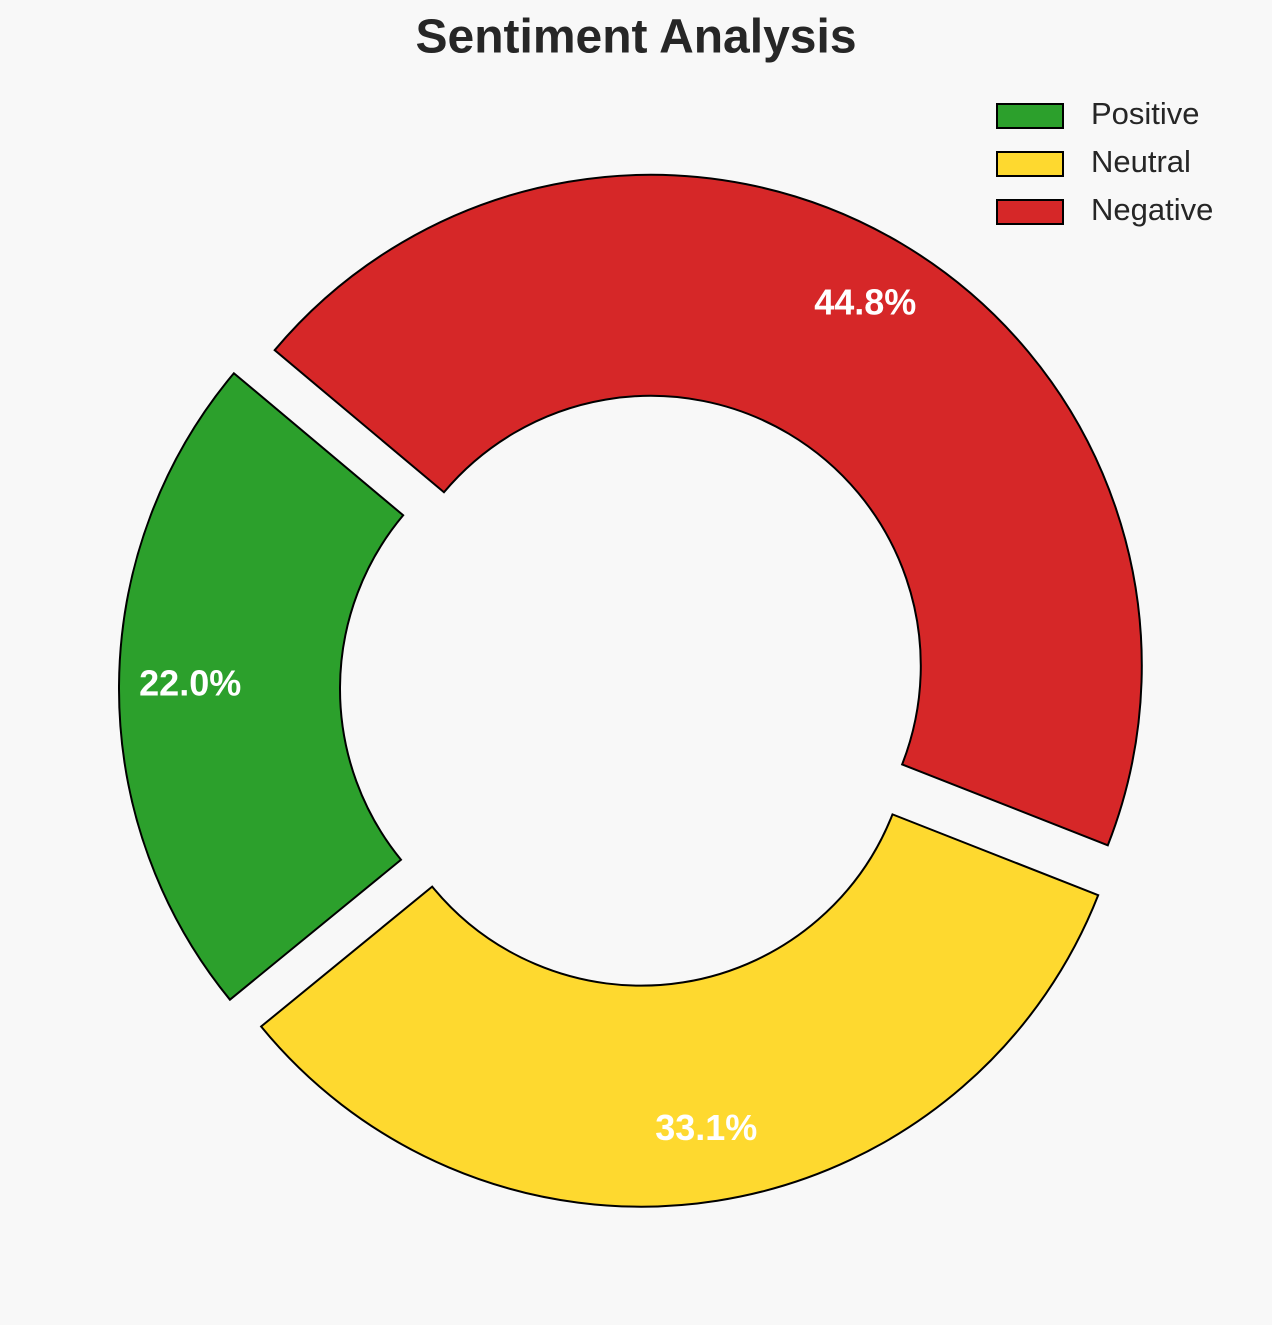 The image size is (1272, 1325). I want to click on value-label: 44.8%, so click(865, 301).